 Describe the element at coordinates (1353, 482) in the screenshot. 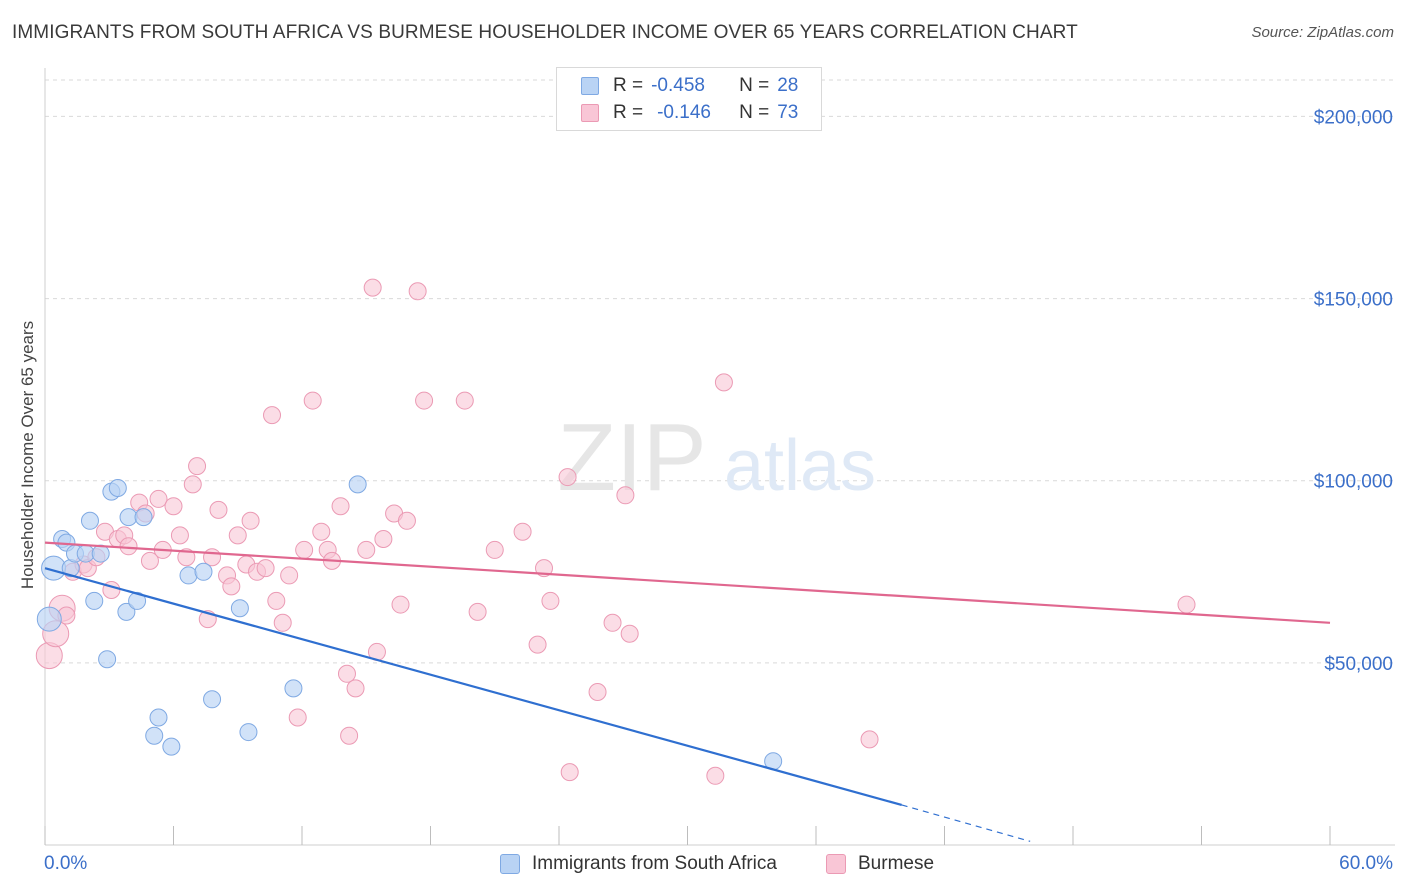

I see `y-tick-label: $100,000` at that location.